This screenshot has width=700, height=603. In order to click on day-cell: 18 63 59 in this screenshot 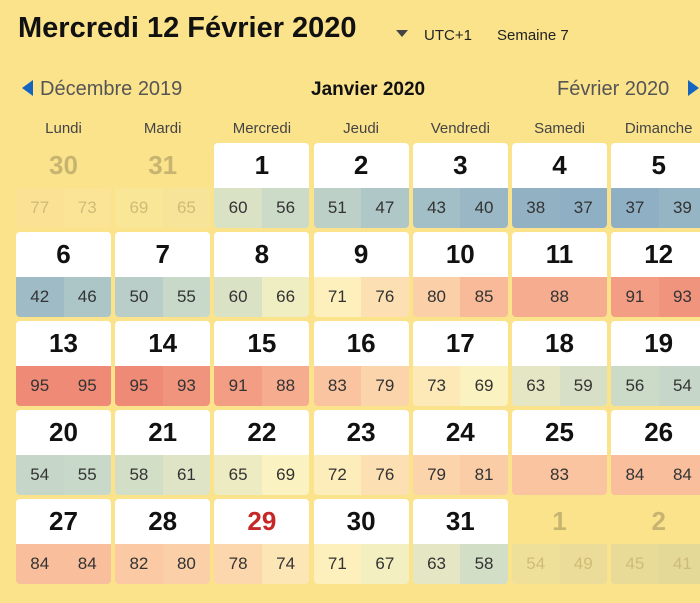, I will do `click(559, 363)`.